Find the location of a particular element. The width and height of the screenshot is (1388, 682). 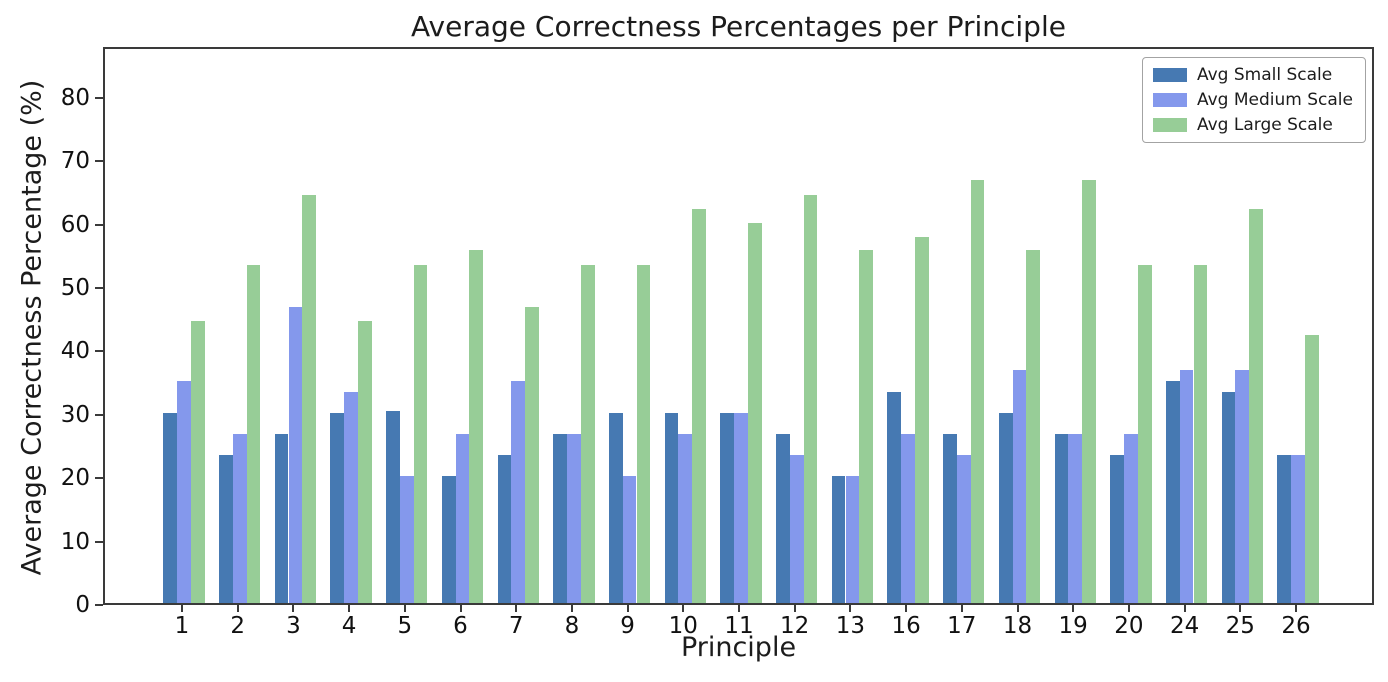

y-tick-label: 80 is located at coordinates (75, 97).